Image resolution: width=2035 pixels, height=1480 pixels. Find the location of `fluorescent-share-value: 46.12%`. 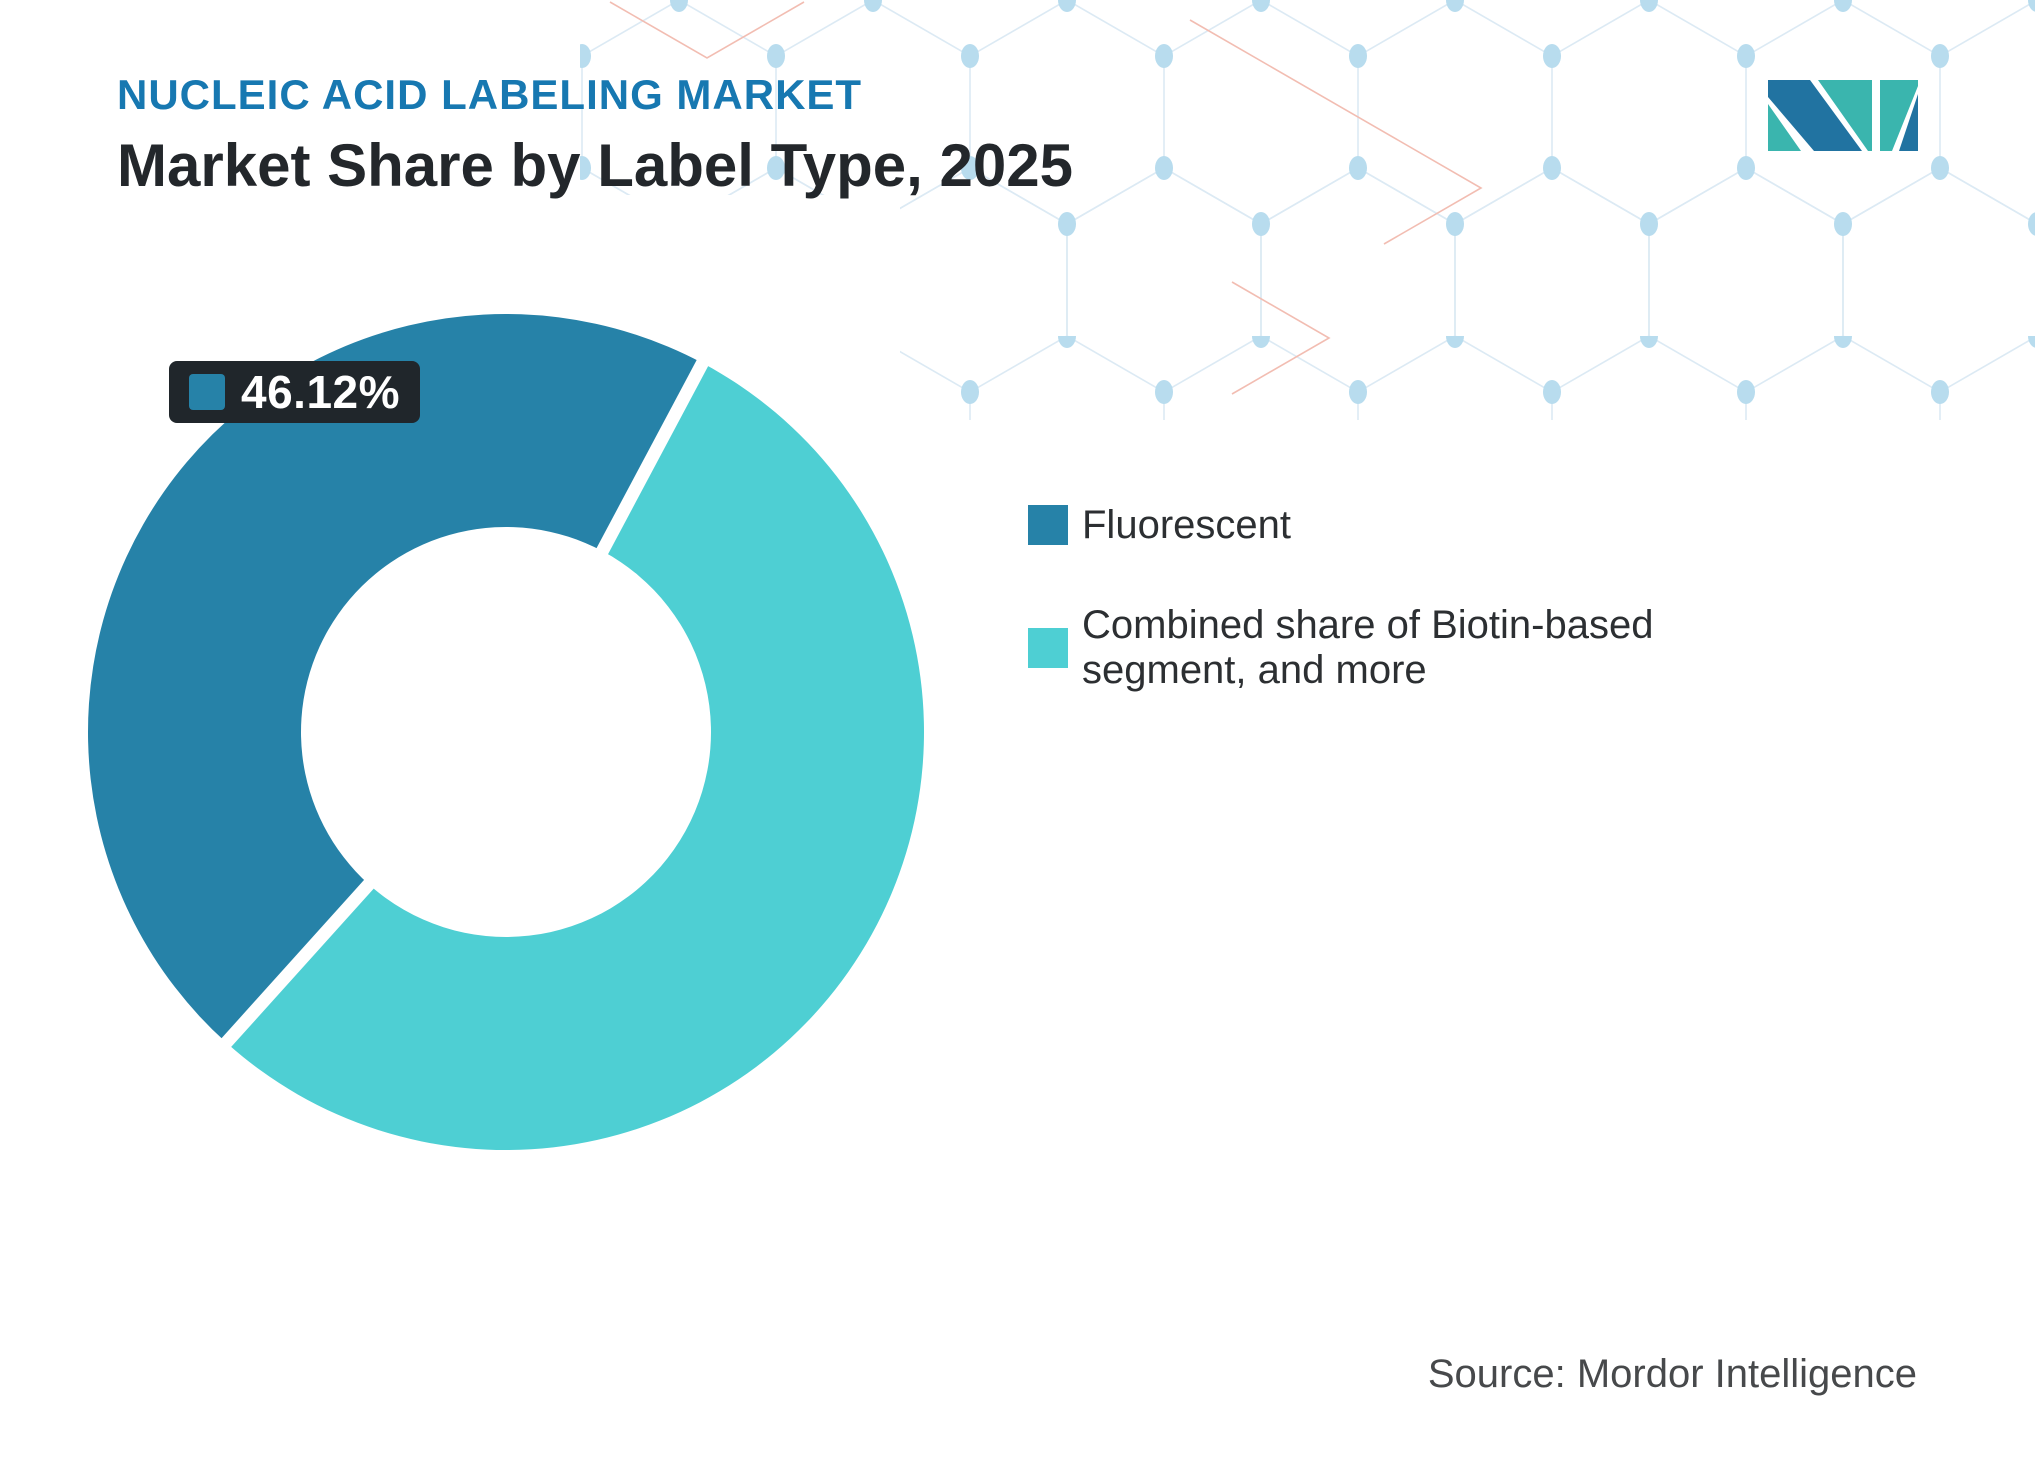

fluorescent-share-value: 46.12% is located at coordinates (321, 392).